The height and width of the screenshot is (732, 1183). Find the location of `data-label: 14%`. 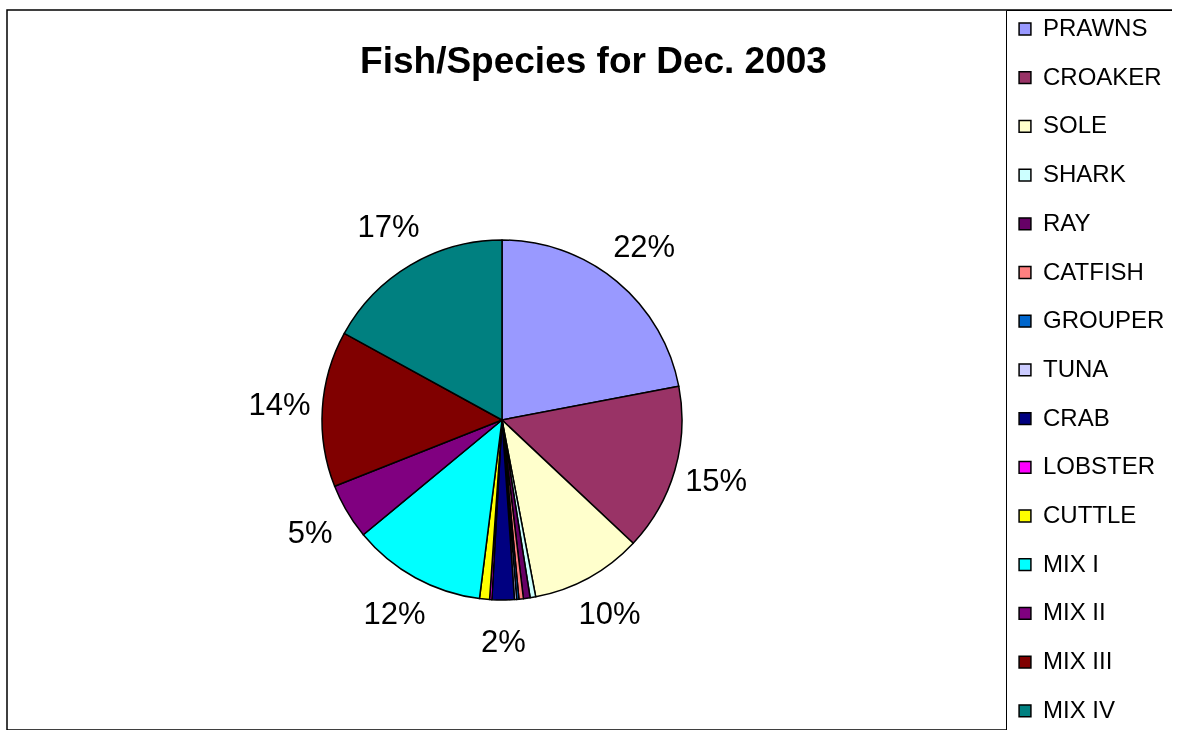

data-label: 14% is located at coordinates (279, 404).